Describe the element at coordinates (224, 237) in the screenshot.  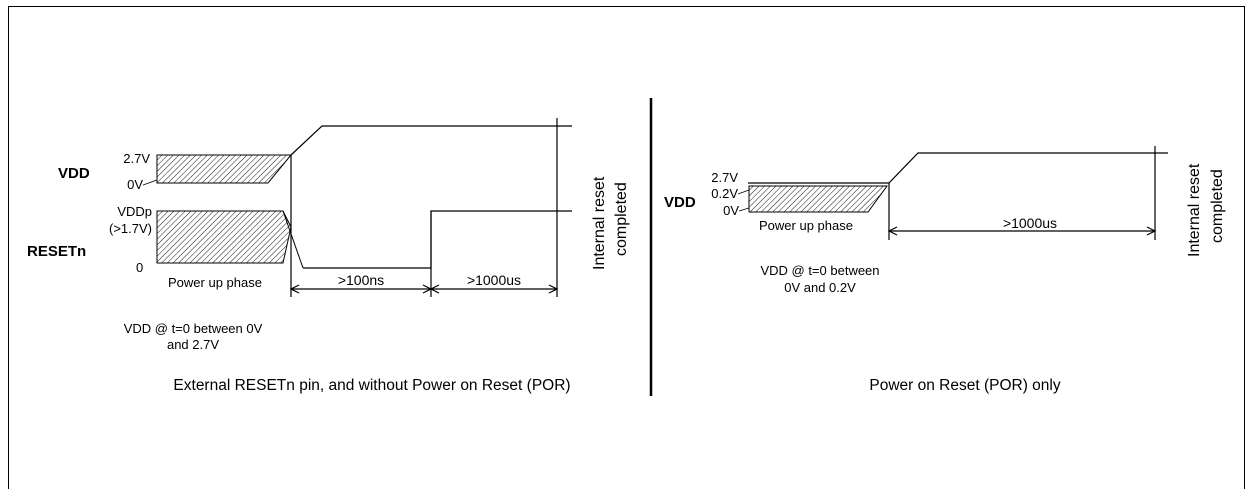
I see `left-reset-hatched-region` at that location.